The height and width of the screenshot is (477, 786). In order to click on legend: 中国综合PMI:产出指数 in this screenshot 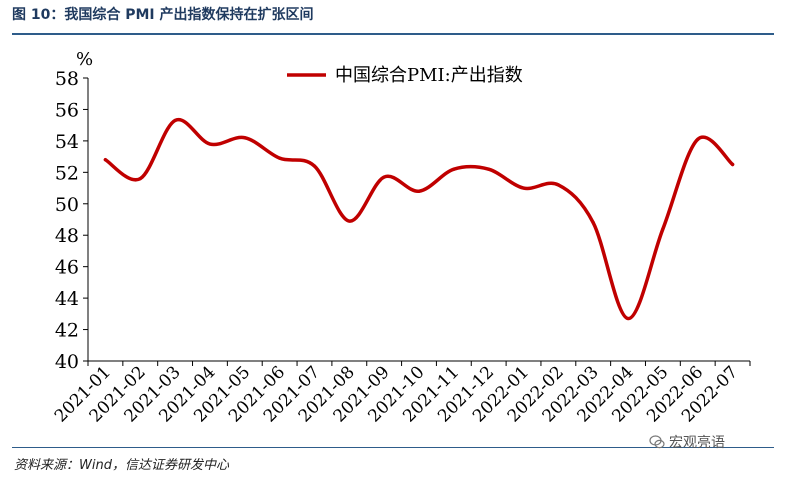, I will do `click(405, 75)`.